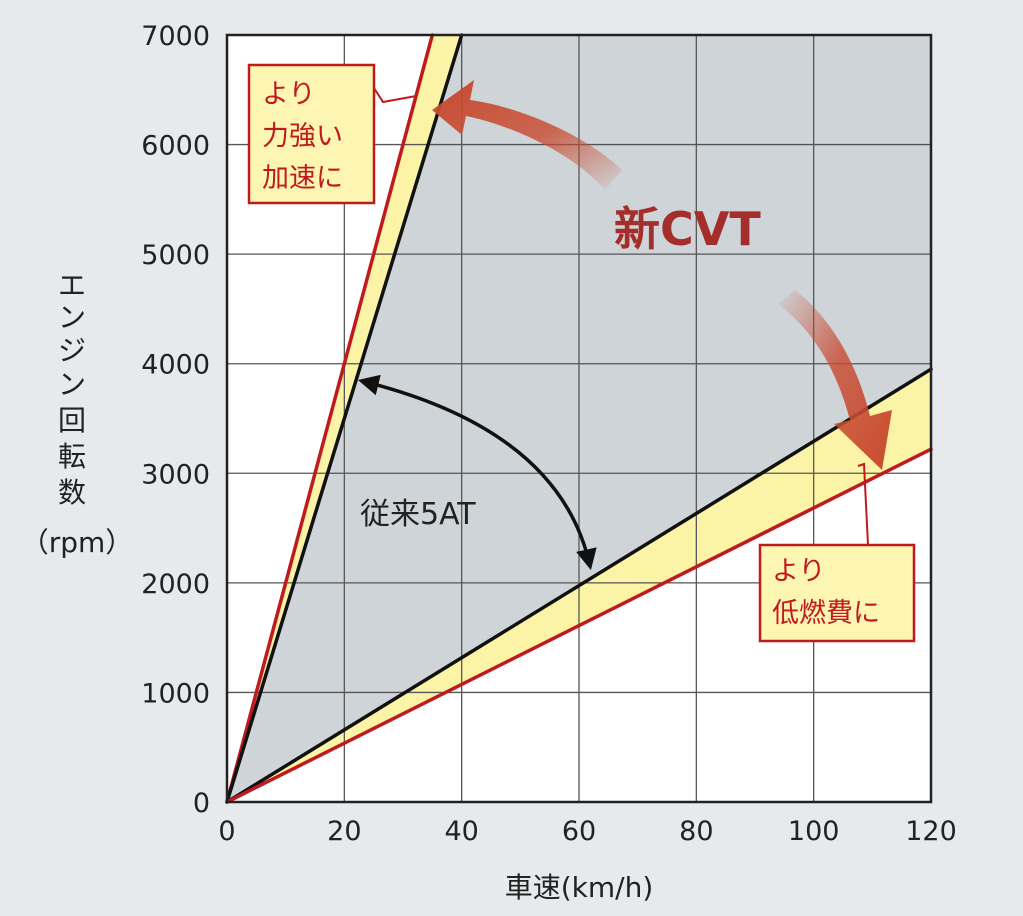 This screenshot has width=1023, height=916. Describe the element at coordinates (461, 831) in the screenshot. I see `x-tick-label: 40` at that location.